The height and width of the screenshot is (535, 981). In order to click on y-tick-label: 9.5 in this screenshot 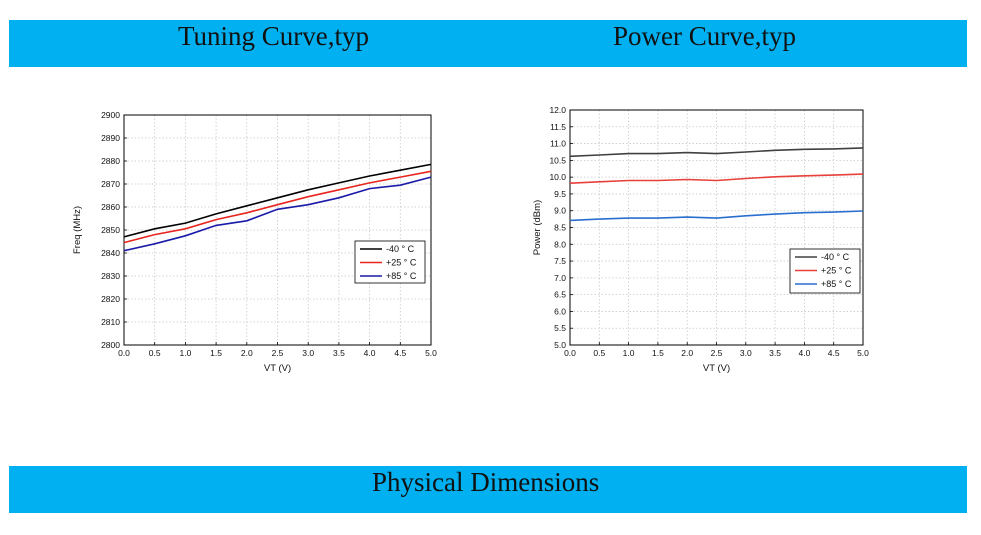, I will do `click(560, 194)`.